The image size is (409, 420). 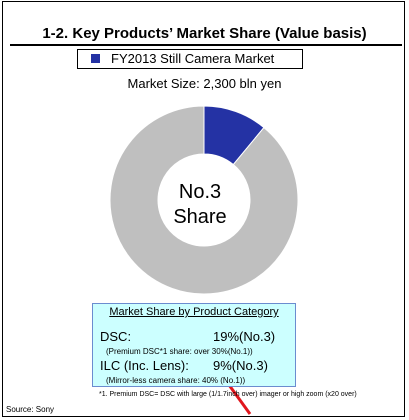 I want to click on dsc-label: DSC:, so click(x=116, y=336).